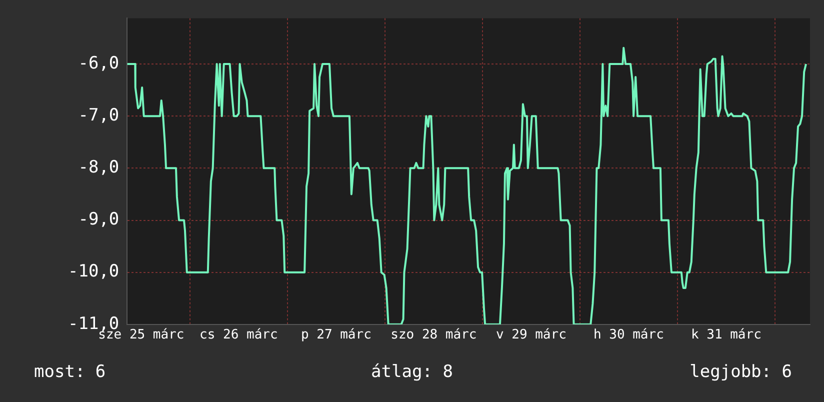 The image size is (824, 402). I want to click on x-tick-label: k 31 márc, so click(726, 335).